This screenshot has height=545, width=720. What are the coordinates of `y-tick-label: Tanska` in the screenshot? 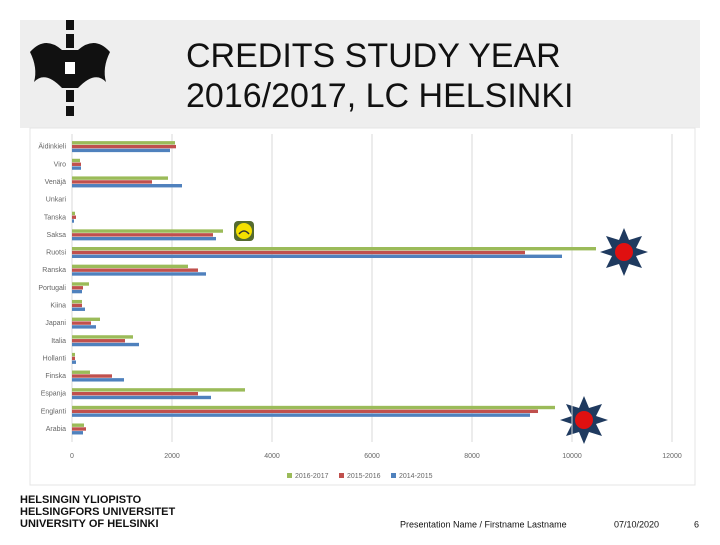 It's located at (55, 217).